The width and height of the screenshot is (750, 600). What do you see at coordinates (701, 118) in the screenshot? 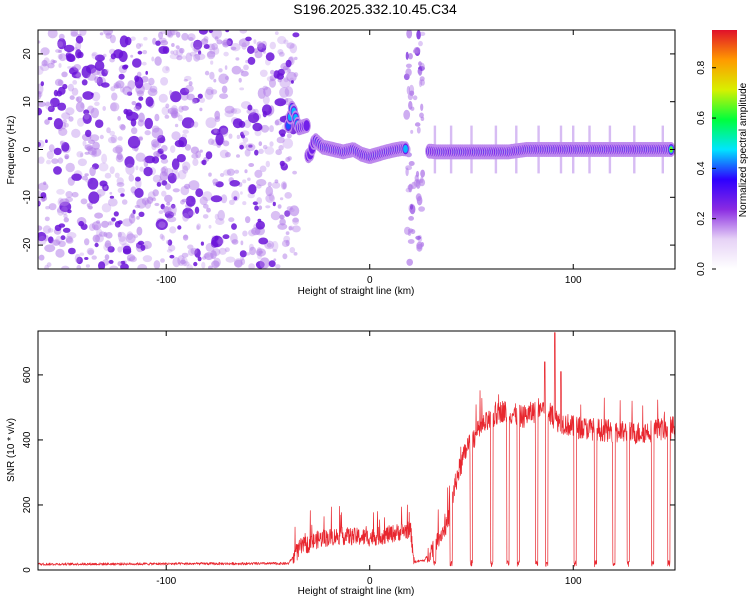
I see `colorbar-tick-label: 0.6` at bounding box center [701, 118].